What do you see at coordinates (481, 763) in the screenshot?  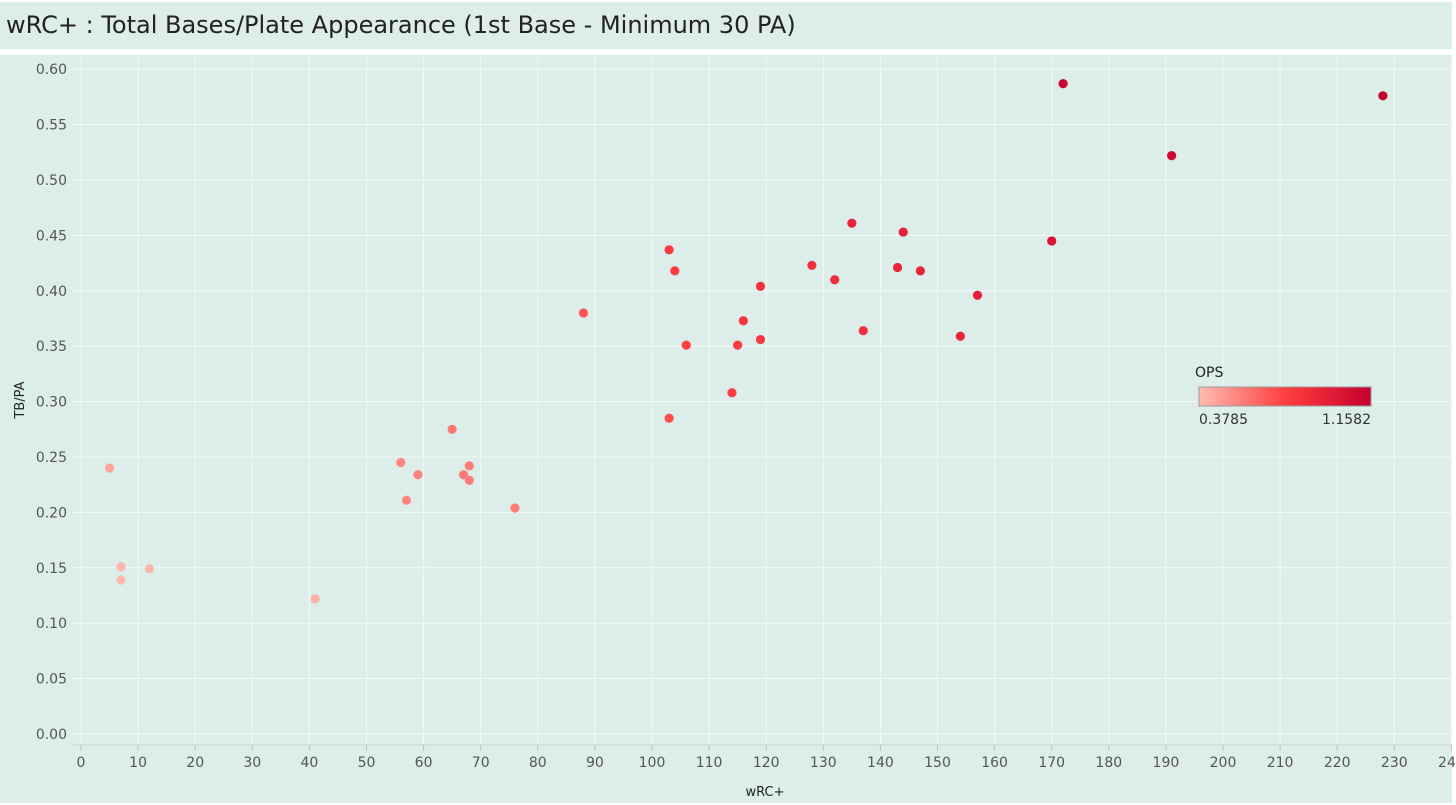 I see `x-tick-label: 70` at bounding box center [481, 763].